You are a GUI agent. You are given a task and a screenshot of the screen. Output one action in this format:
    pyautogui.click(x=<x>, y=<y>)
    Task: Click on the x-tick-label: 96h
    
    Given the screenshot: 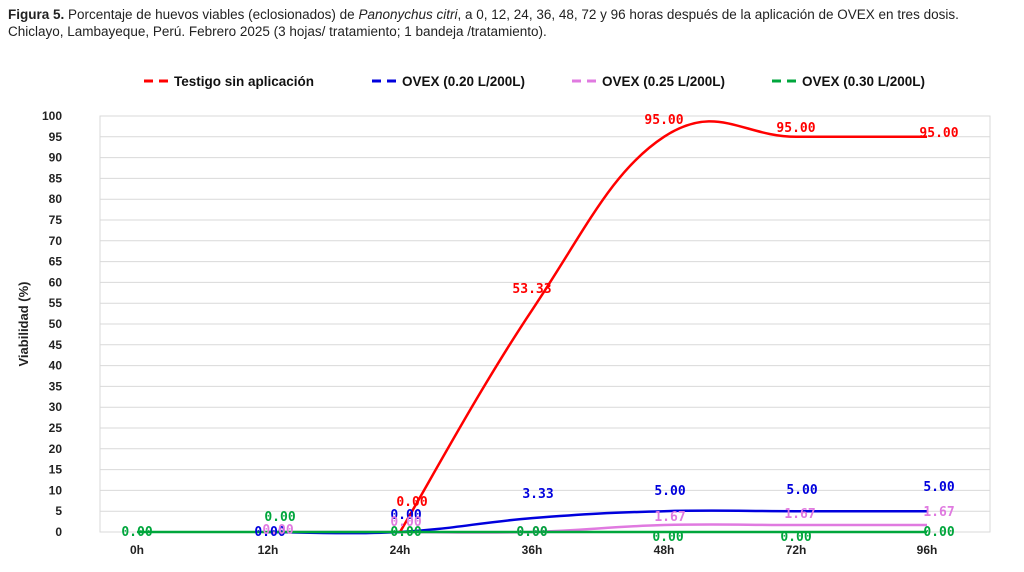 What is the action you would take?
    pyautogui.click(x=927, y=550)
    